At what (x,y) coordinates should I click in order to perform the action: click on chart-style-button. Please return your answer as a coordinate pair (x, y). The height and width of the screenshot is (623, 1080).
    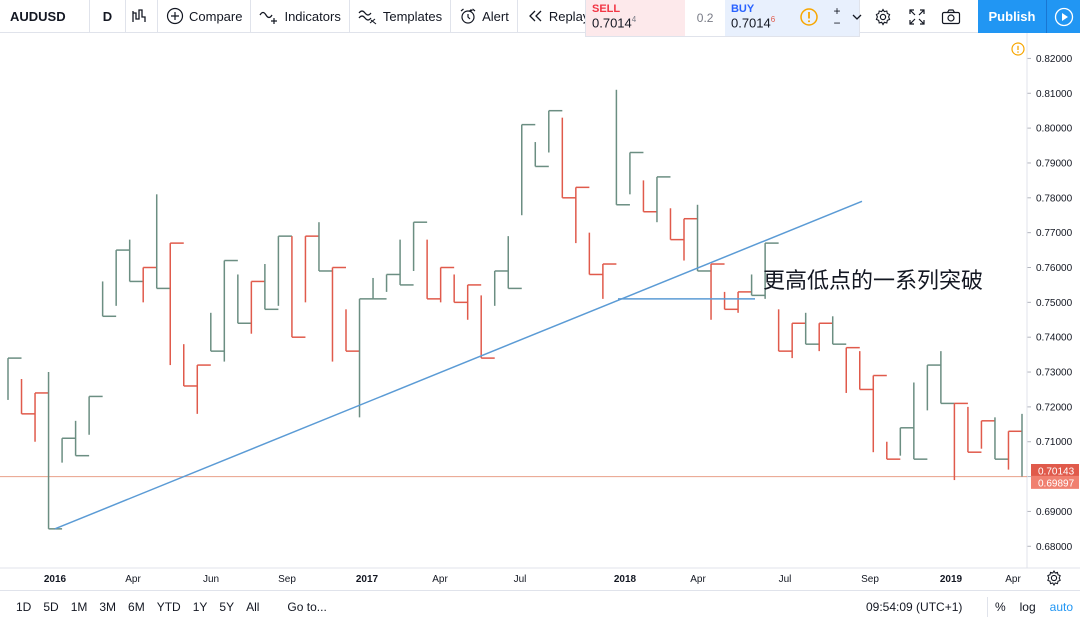
    Looking at the image, I should click on (142, 16).